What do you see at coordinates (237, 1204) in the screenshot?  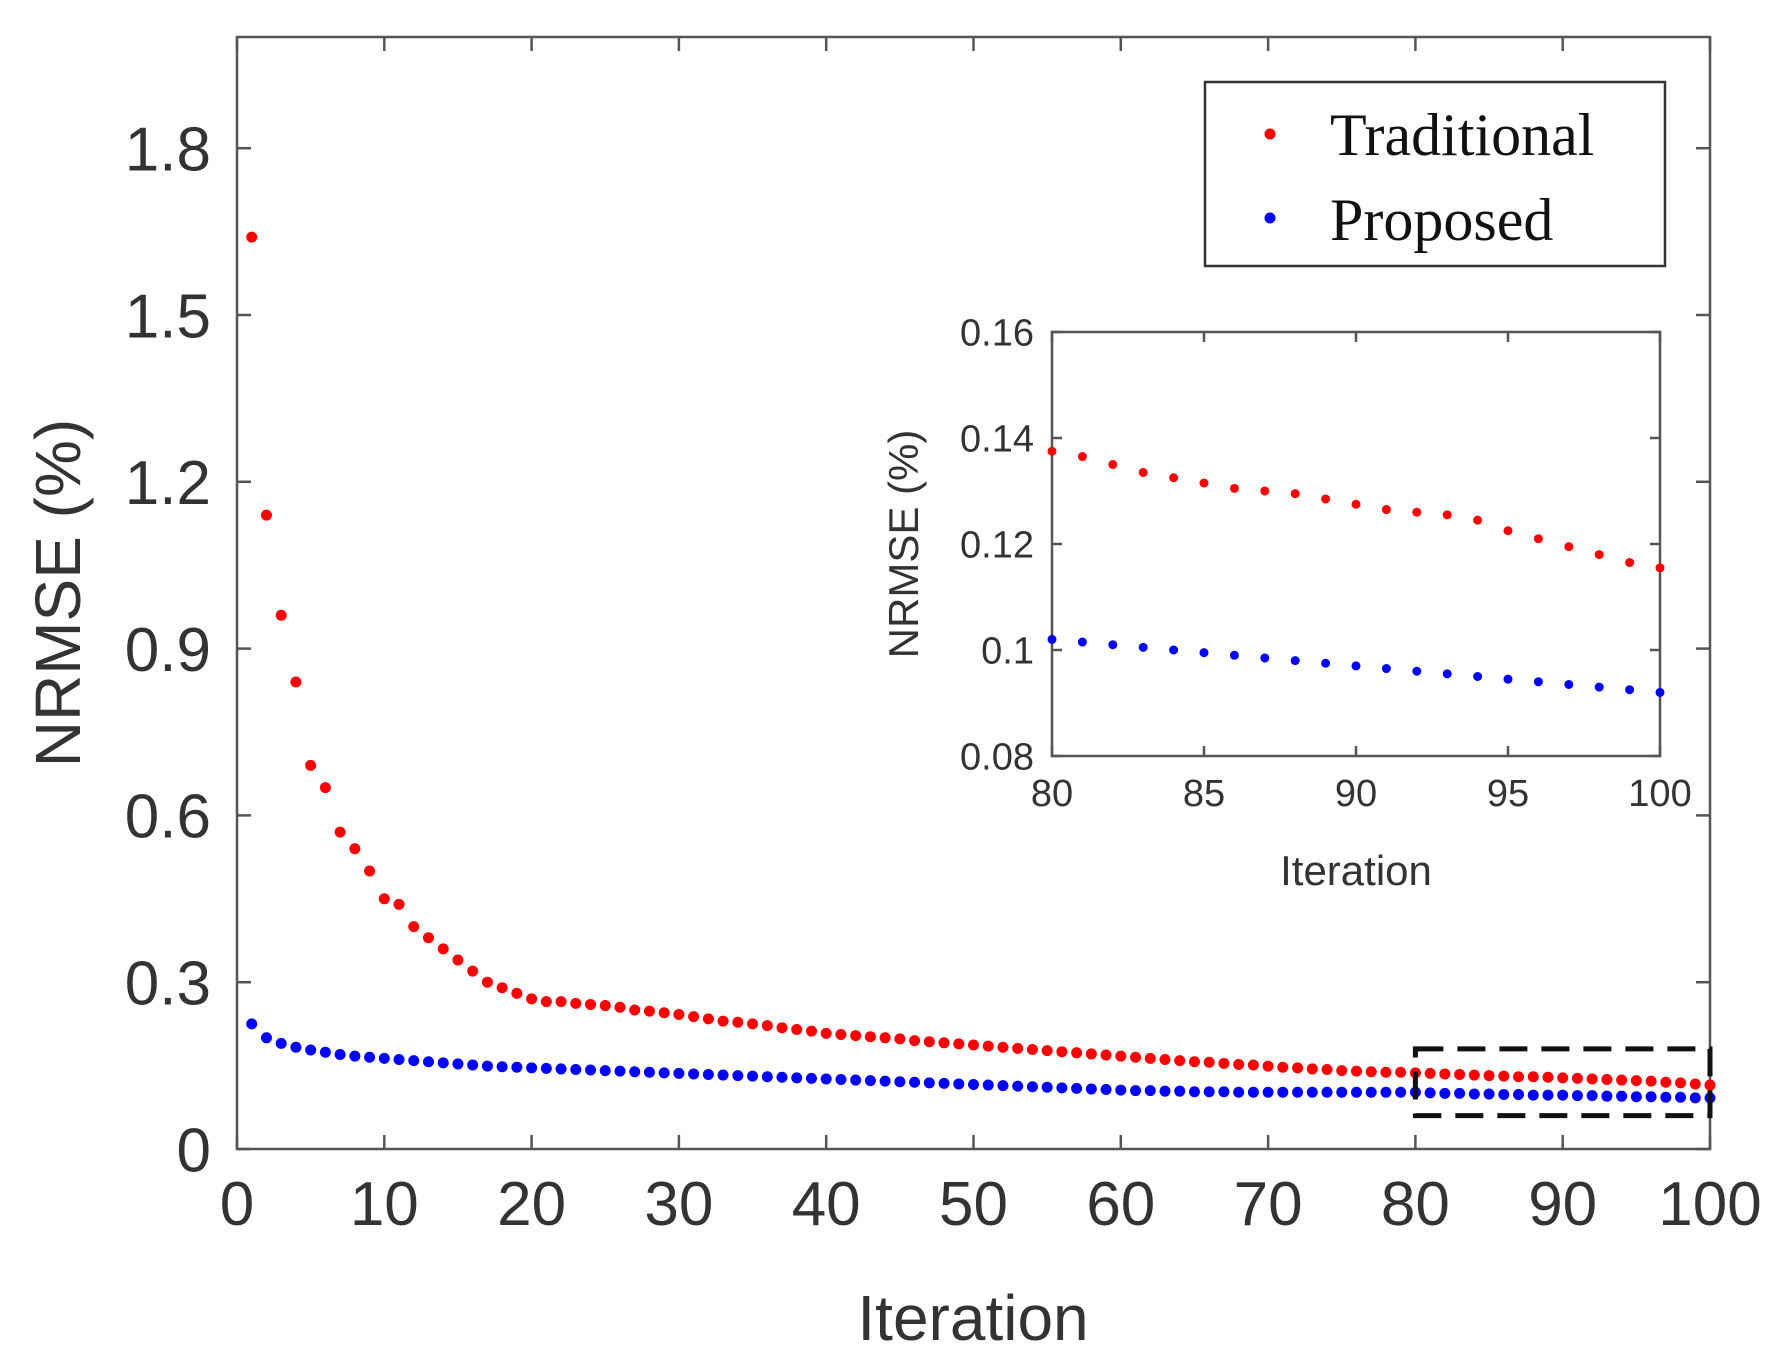 I see `main-x-tick-label: 0` at bounding box center [237, 1204].